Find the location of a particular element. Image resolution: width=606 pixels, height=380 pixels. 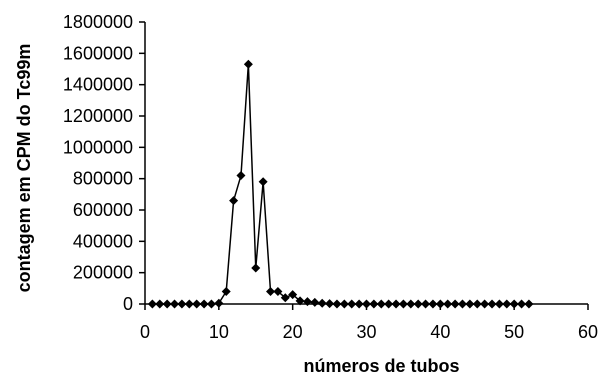

y-tick-label: 1600000 is located at coordinates (98, 53).